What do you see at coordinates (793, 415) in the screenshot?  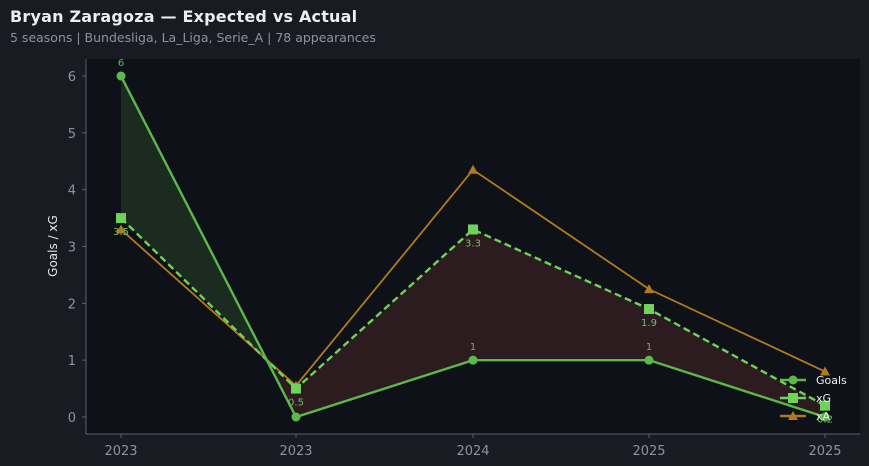 I see `legend-triangle-icon` at bounding box center [793, 415].